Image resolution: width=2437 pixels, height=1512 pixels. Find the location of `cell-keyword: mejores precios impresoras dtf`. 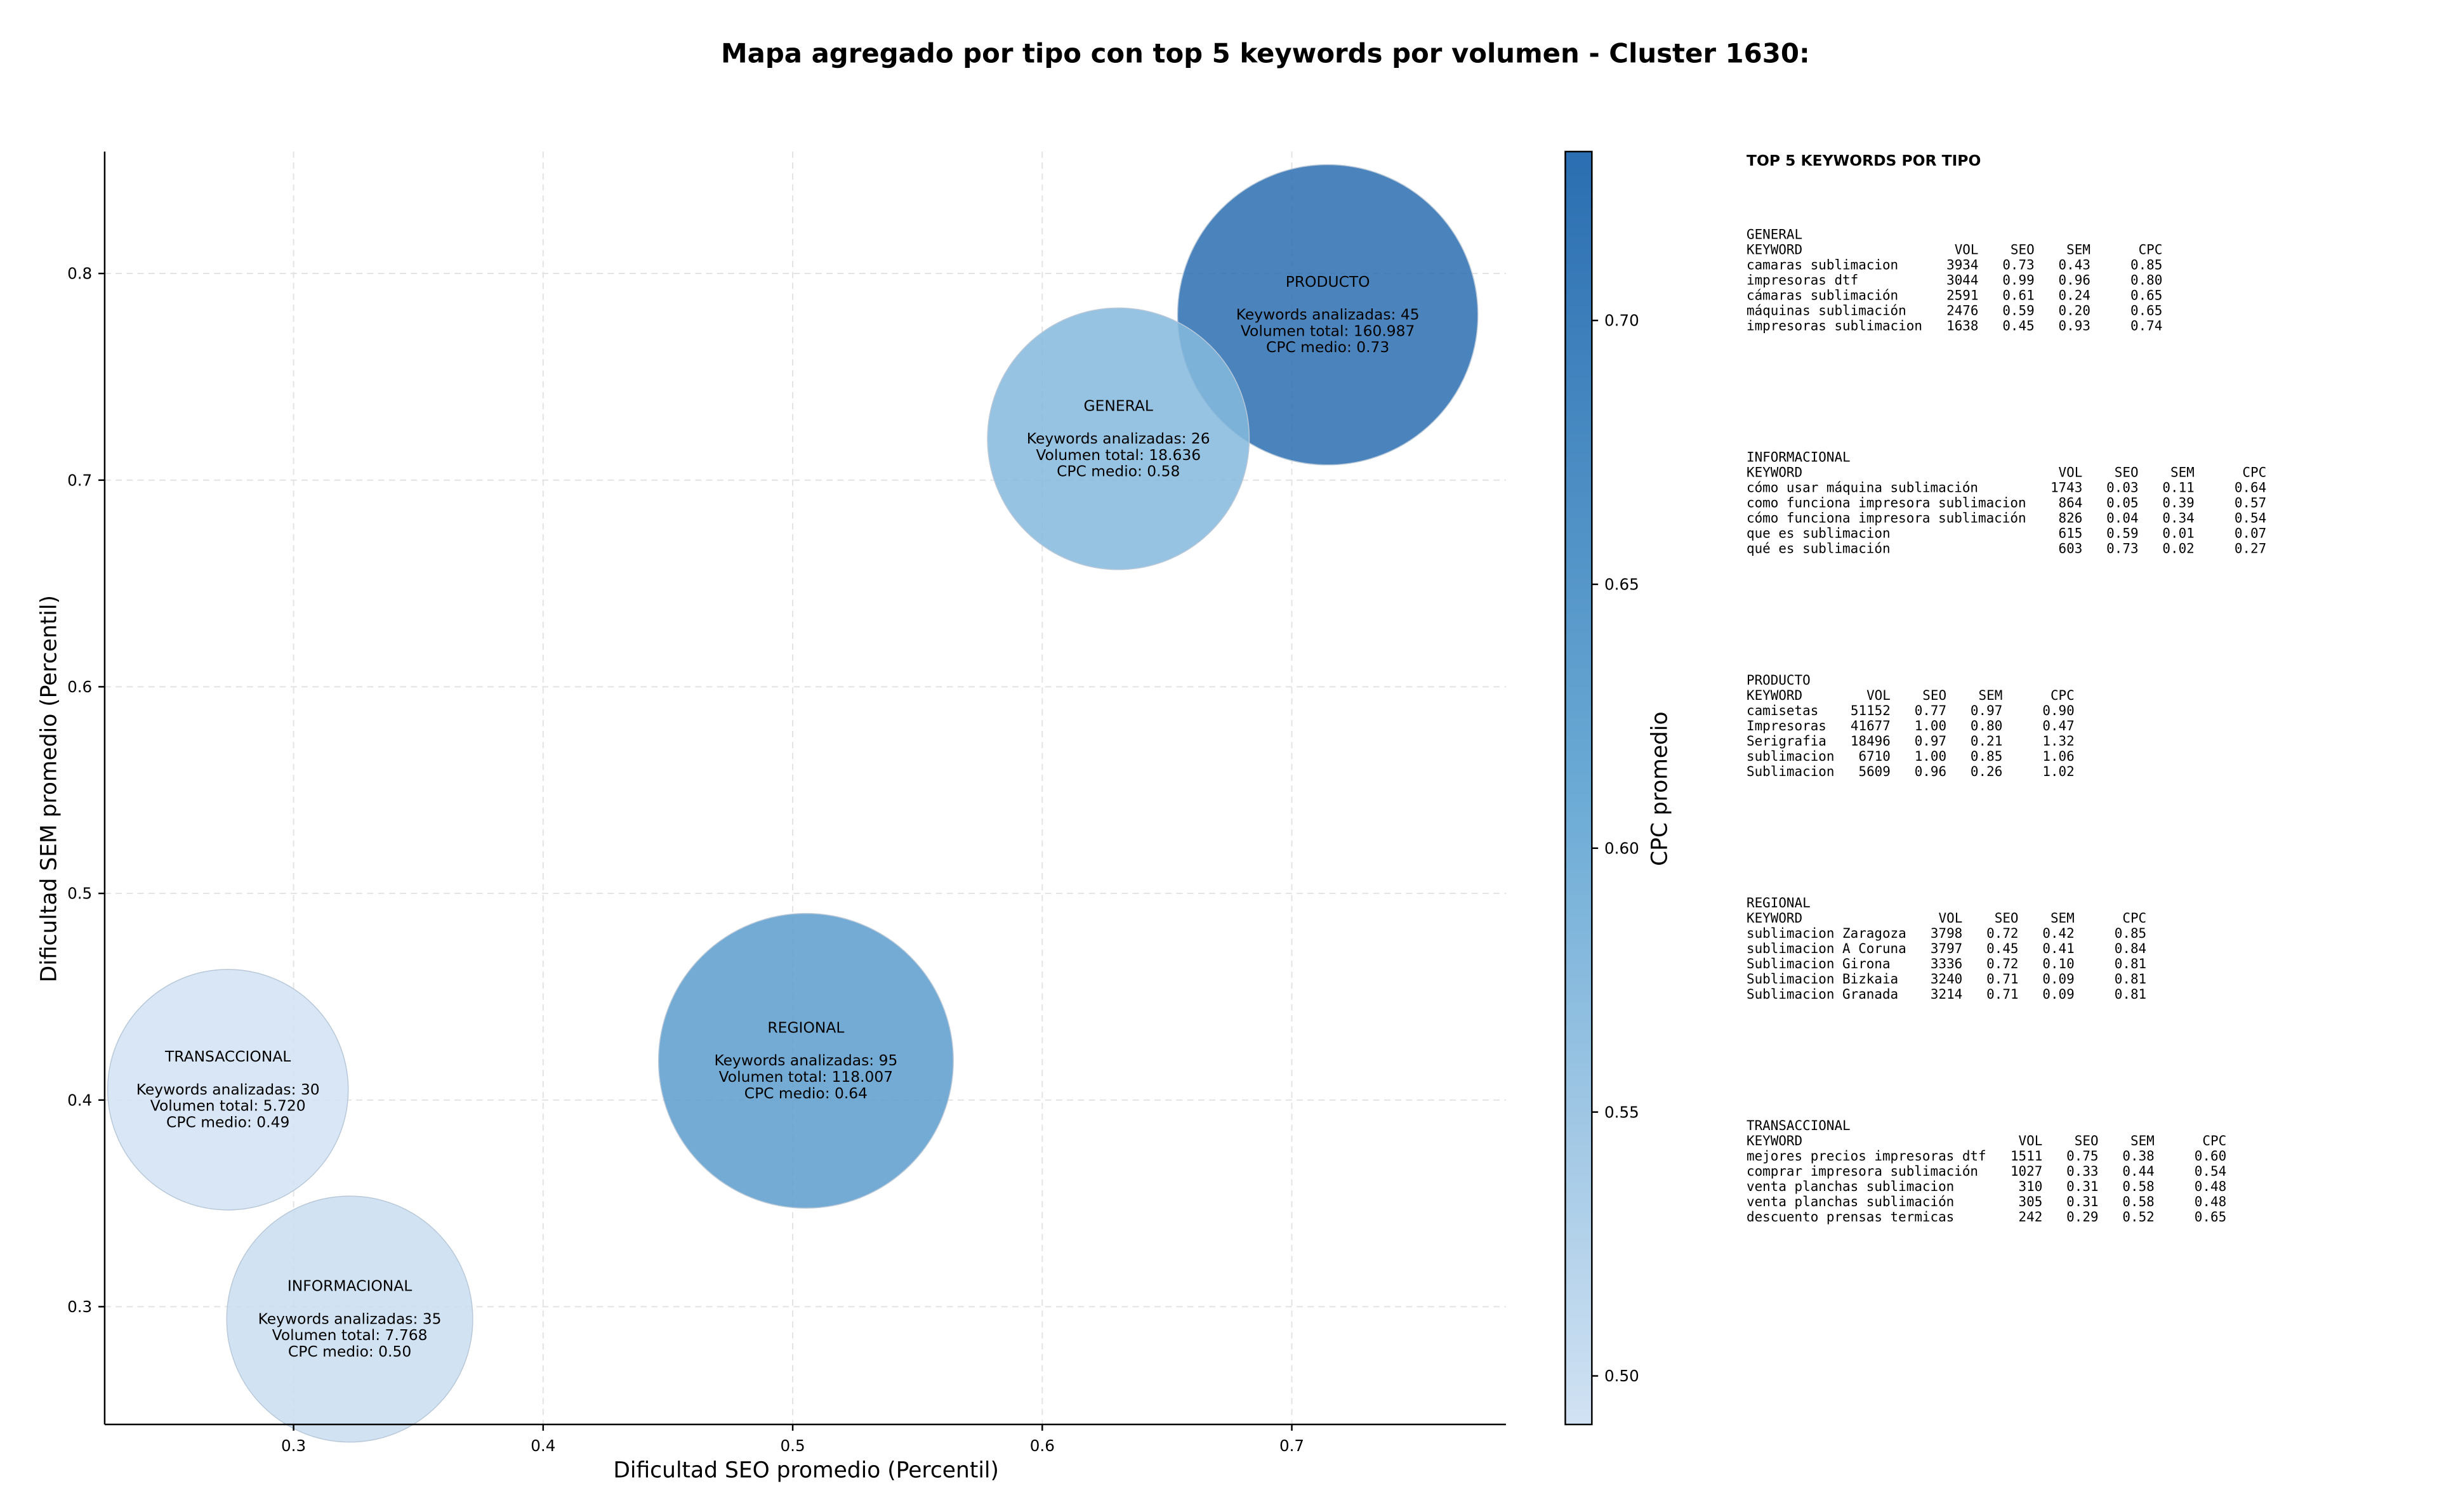

cell-keyword: mejores precios impresoras dtf is located at coordinates (1866, 1156).